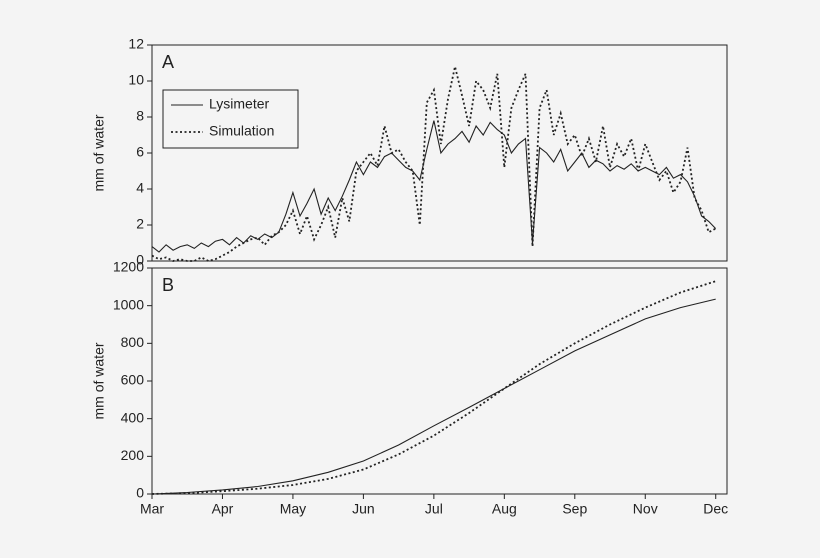 The width and height of the screenshot is (820, 558). I want to click on x-tick-label: Apr, so click(223, 509).